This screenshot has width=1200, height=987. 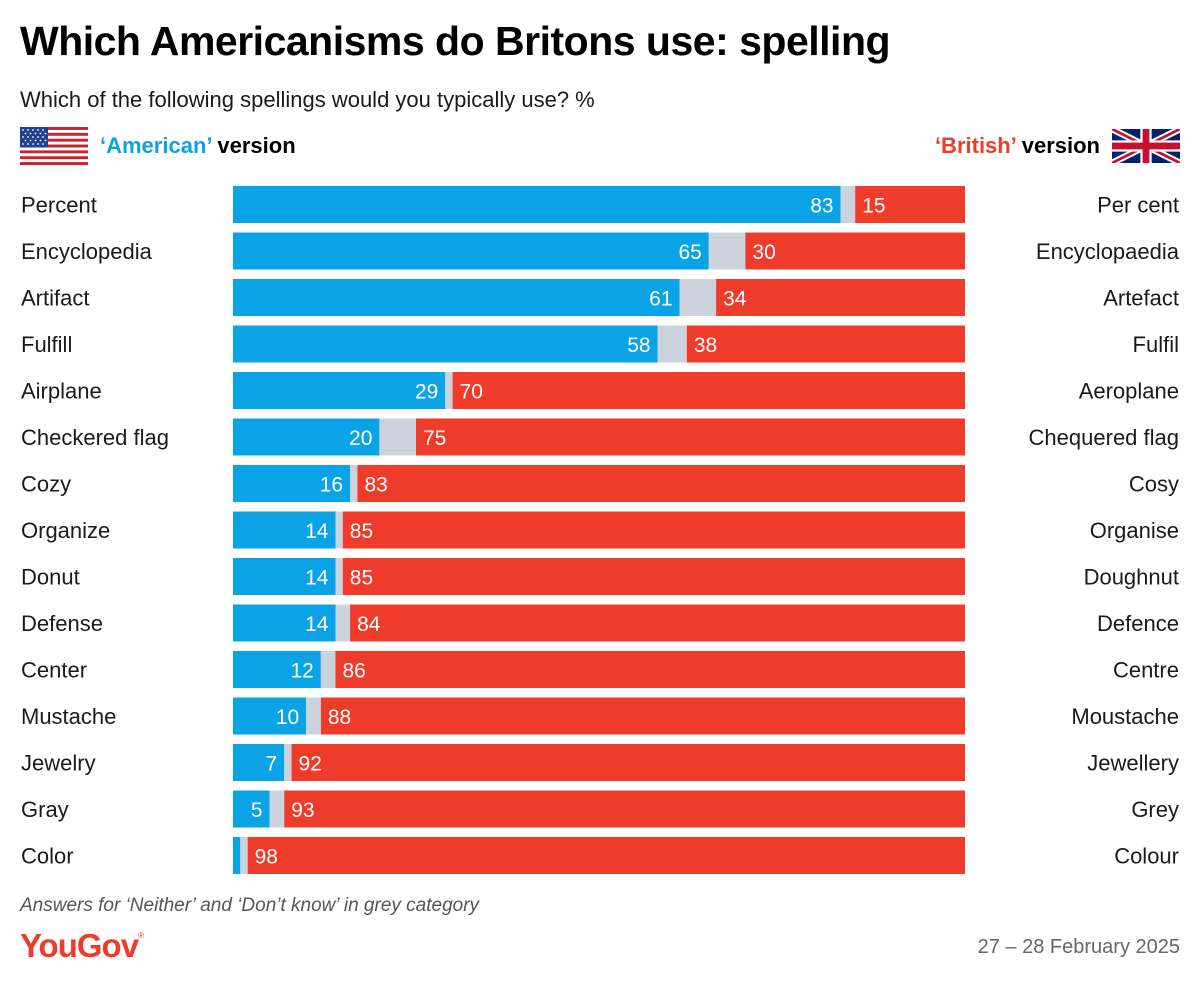 What do you see at coordinates (59, 205) in the screenshot?
I see `american-spelling-label: Percent` at bounding box center [59, 205].